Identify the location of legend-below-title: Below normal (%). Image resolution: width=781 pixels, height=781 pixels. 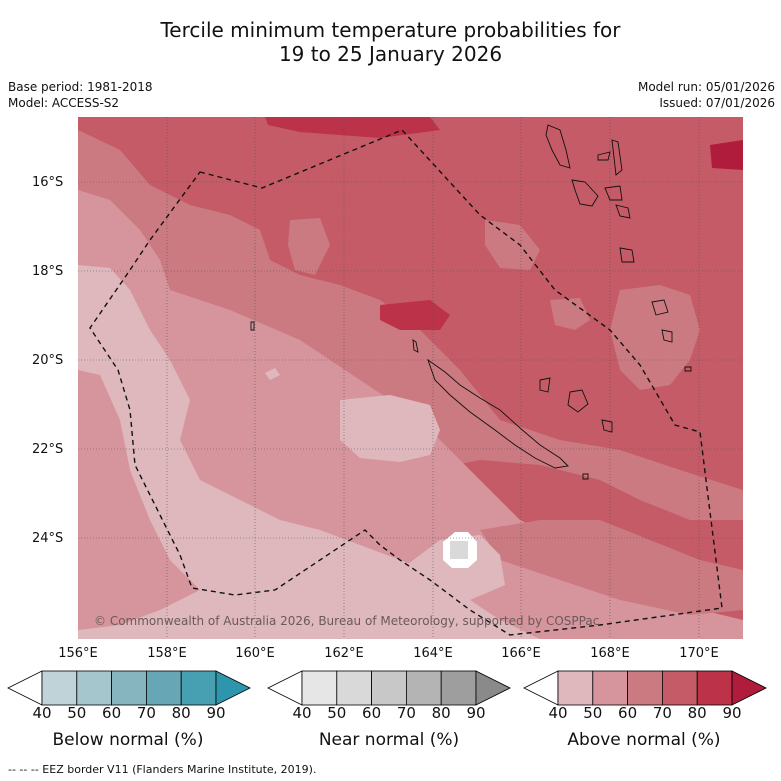
(128, 740).